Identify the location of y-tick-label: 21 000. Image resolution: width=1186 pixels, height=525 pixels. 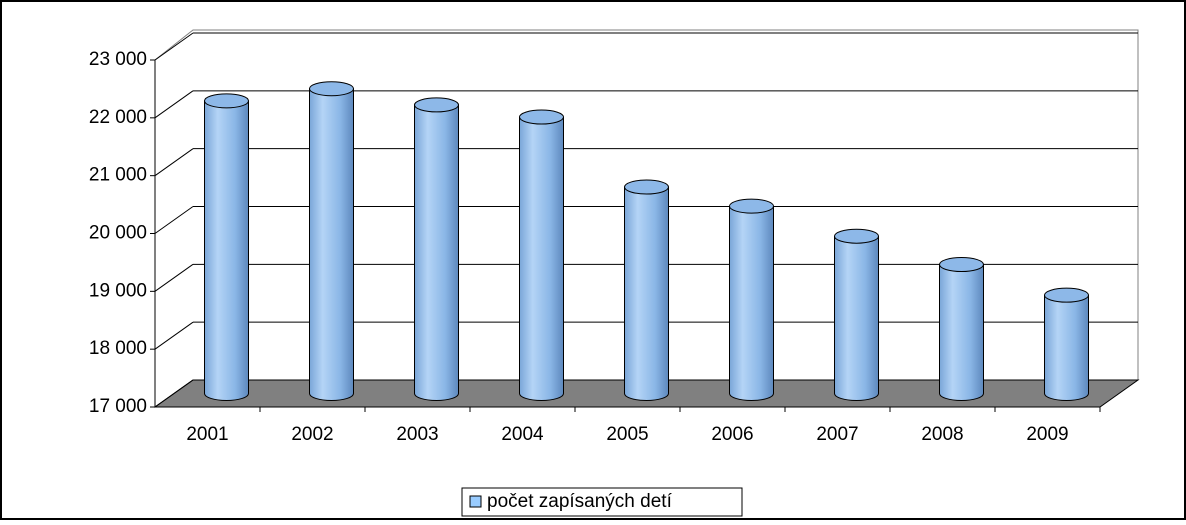
(118, 175).